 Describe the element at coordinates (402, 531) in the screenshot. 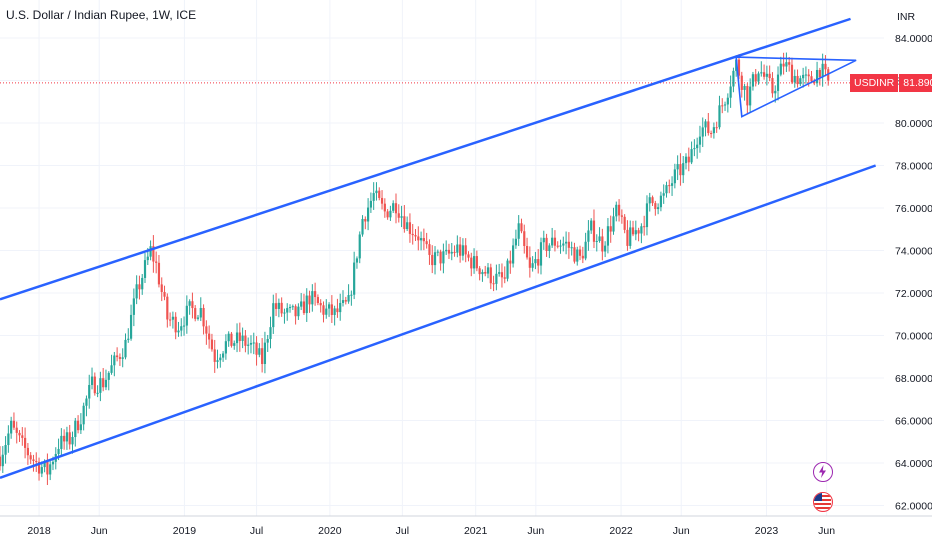

I see `x-tick-label: Jul` at that location.